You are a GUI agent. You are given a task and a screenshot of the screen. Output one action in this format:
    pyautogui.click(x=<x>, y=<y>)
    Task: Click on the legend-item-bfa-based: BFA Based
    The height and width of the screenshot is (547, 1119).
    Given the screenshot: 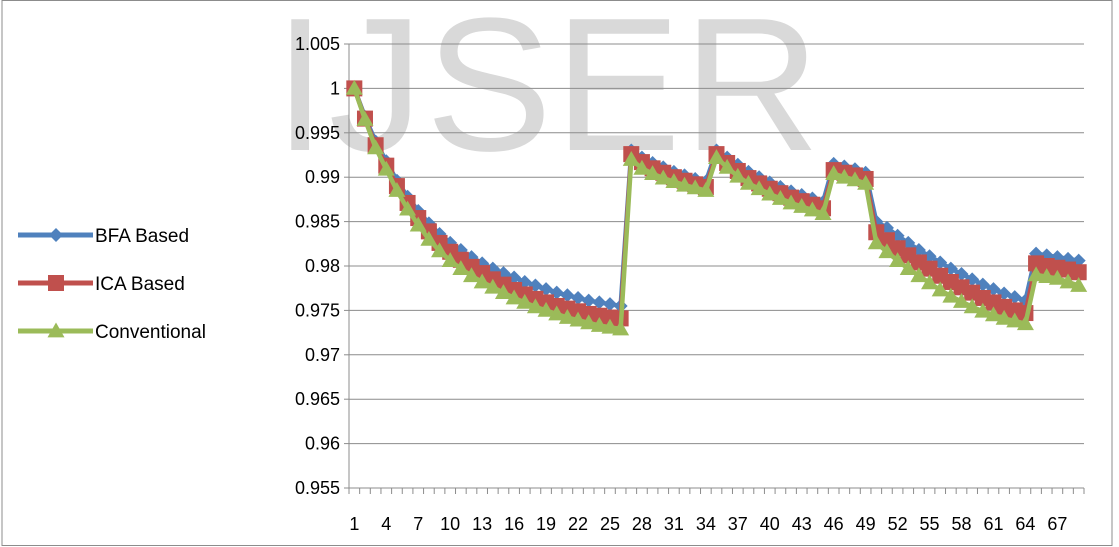 What is the action you would take?
    pyautogui.click(x=103, y=236)
    